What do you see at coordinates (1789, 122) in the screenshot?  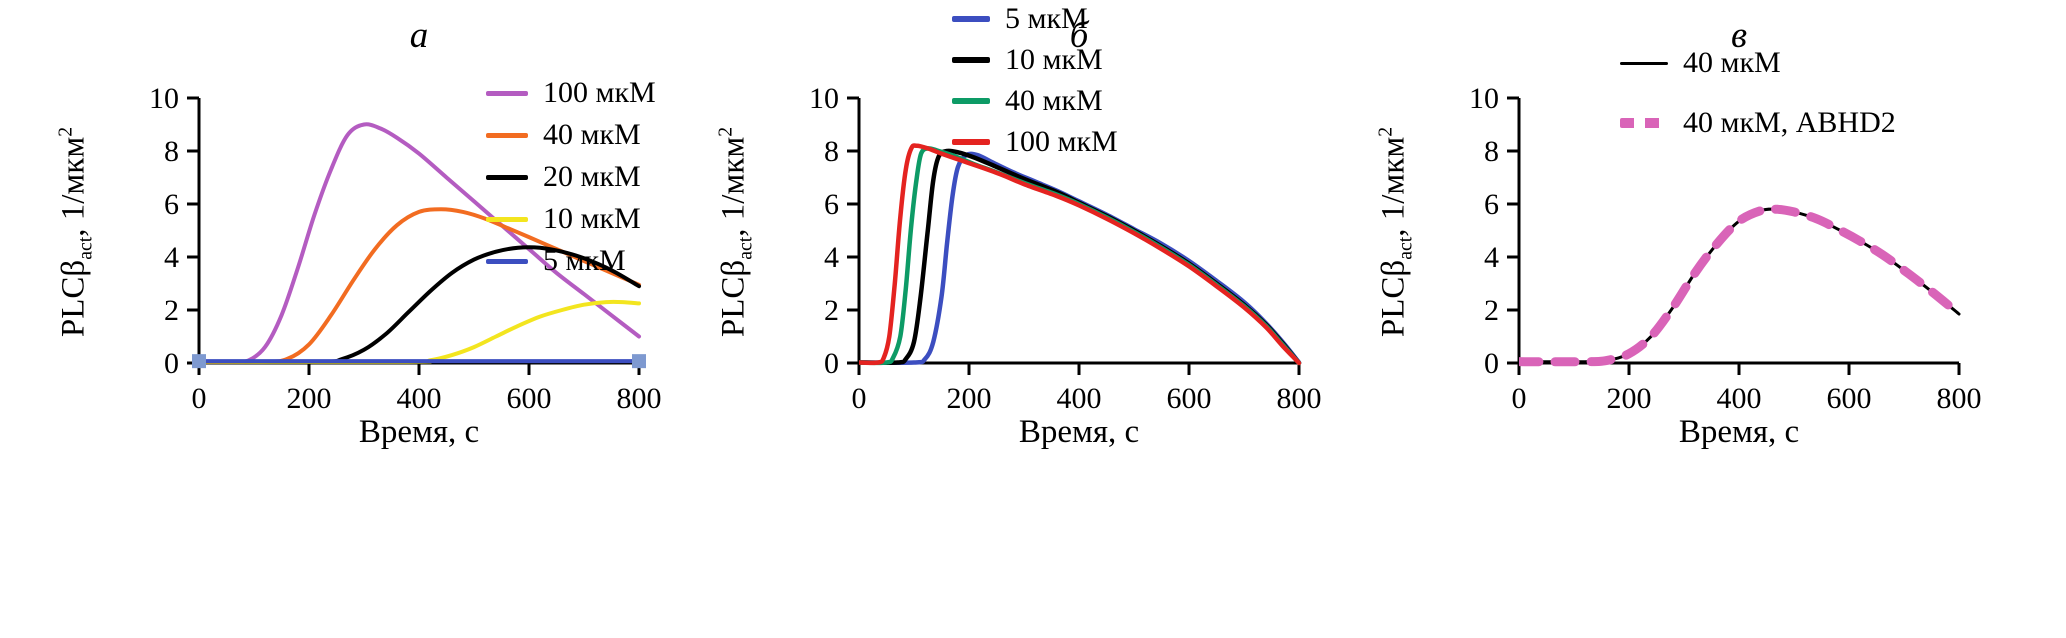 I see `legend-label: 40 мкМ, ABHD2` at bounding box center [1789, 122].